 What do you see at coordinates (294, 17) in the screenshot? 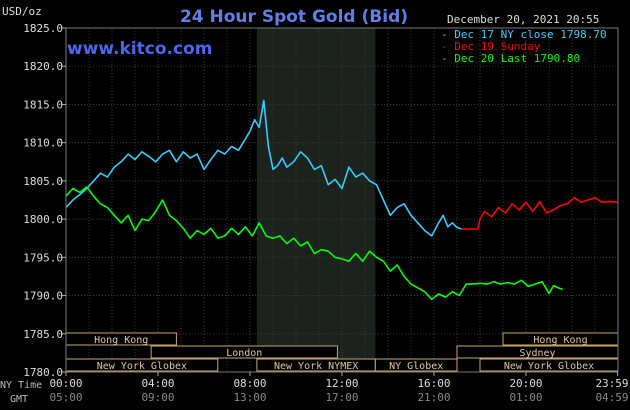
I see `chart-title: 24 Hour Spot Gold (Bid)` at bounding box center [294, 17].